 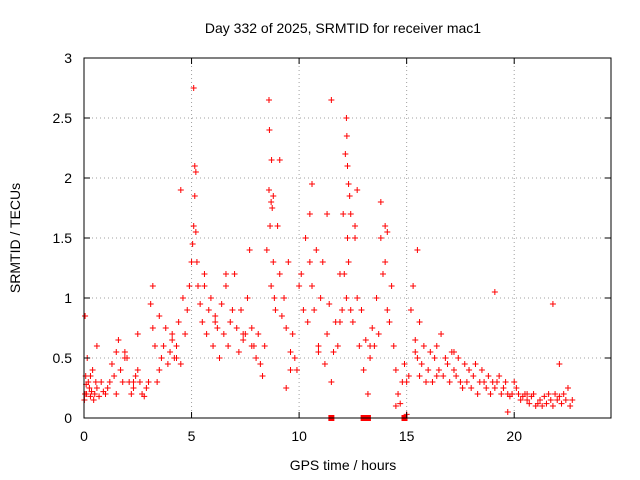 What do you see at coordinates (68, 58) in the screenshot?
I see `y-tick-label: 3` at bounding box center [68, 58].